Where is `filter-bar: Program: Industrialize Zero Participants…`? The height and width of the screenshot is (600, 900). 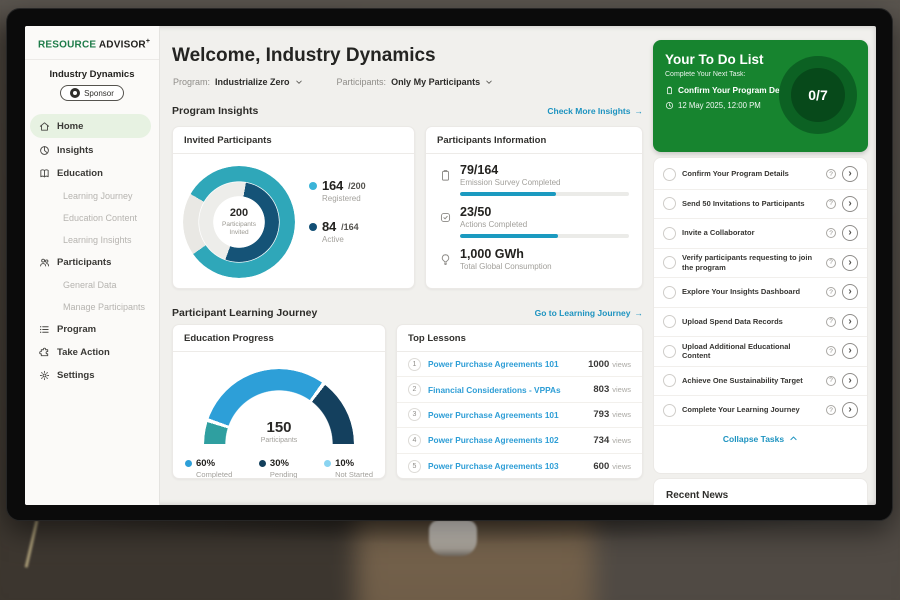 filter-bar: Program: Industrialize Zero Participants… is located at coordinates (333, 82).